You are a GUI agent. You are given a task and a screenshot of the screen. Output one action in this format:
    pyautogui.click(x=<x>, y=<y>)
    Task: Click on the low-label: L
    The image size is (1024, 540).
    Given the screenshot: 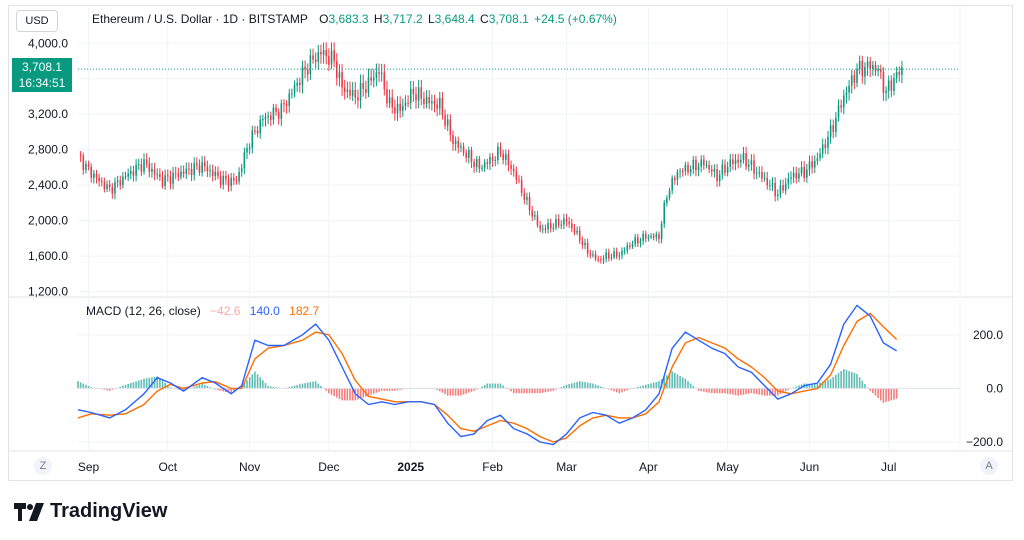 What is the action you would take?
    pyautogui.click(x=431, y=19)
    